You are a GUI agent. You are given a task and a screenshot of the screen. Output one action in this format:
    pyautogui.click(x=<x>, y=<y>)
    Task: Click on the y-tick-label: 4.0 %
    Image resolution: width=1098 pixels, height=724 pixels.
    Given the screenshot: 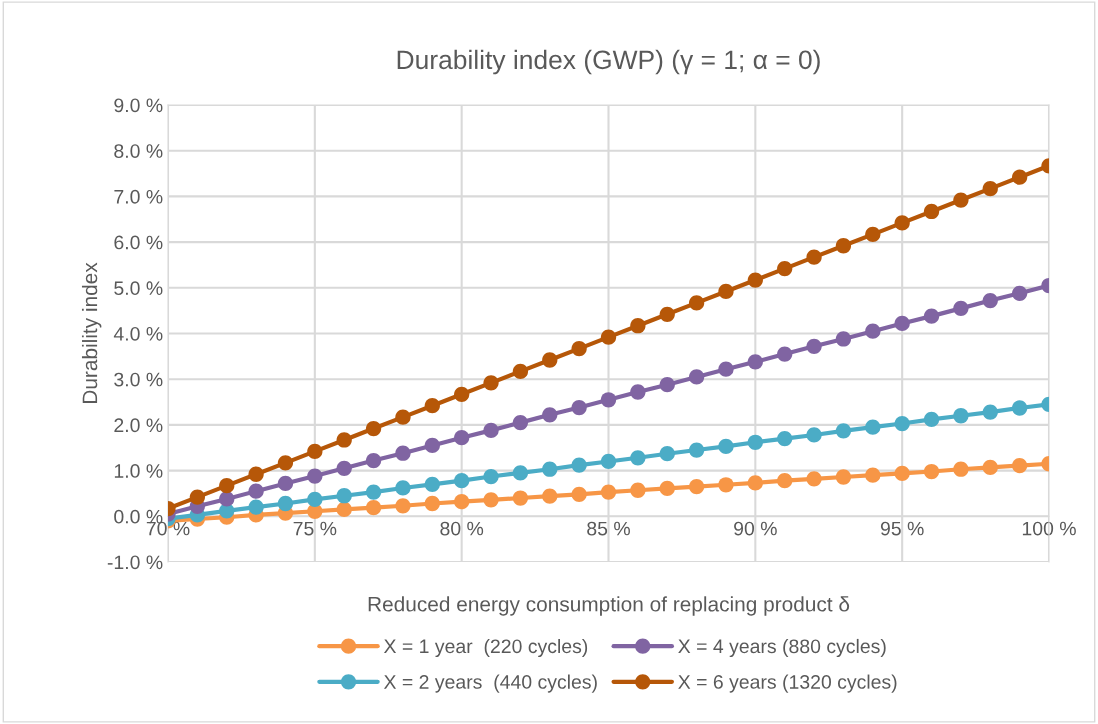 What is the action you would take?
    pyautogui.click(x=138, y=333)
    